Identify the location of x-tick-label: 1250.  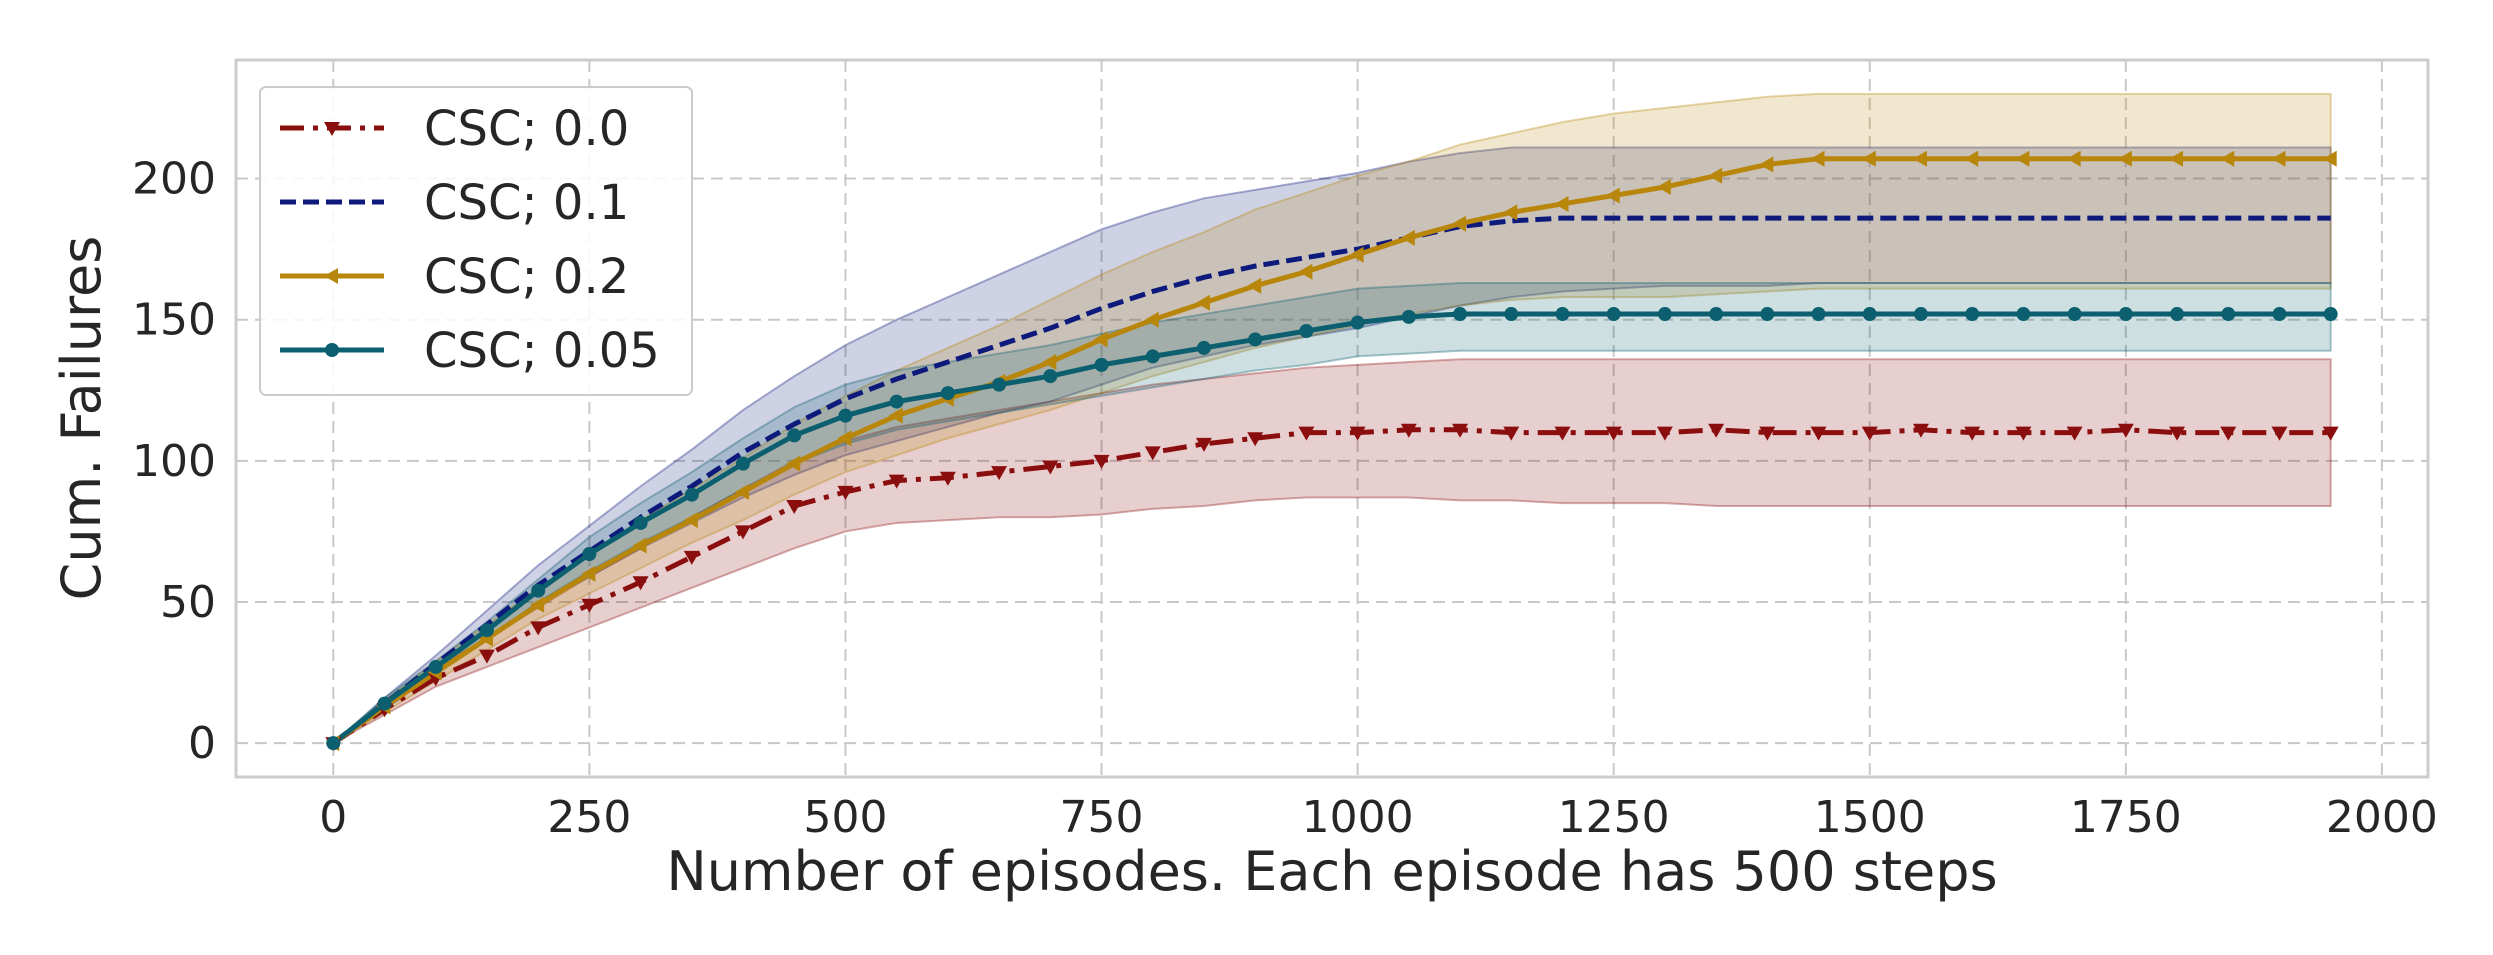
(1614, 817).